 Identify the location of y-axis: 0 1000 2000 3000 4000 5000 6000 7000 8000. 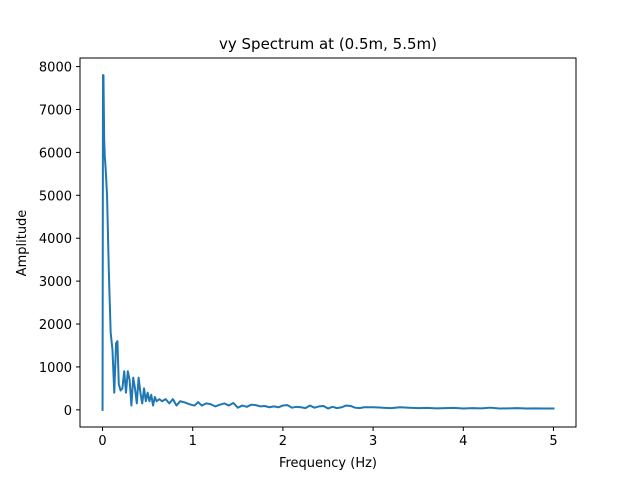
(59, 240).